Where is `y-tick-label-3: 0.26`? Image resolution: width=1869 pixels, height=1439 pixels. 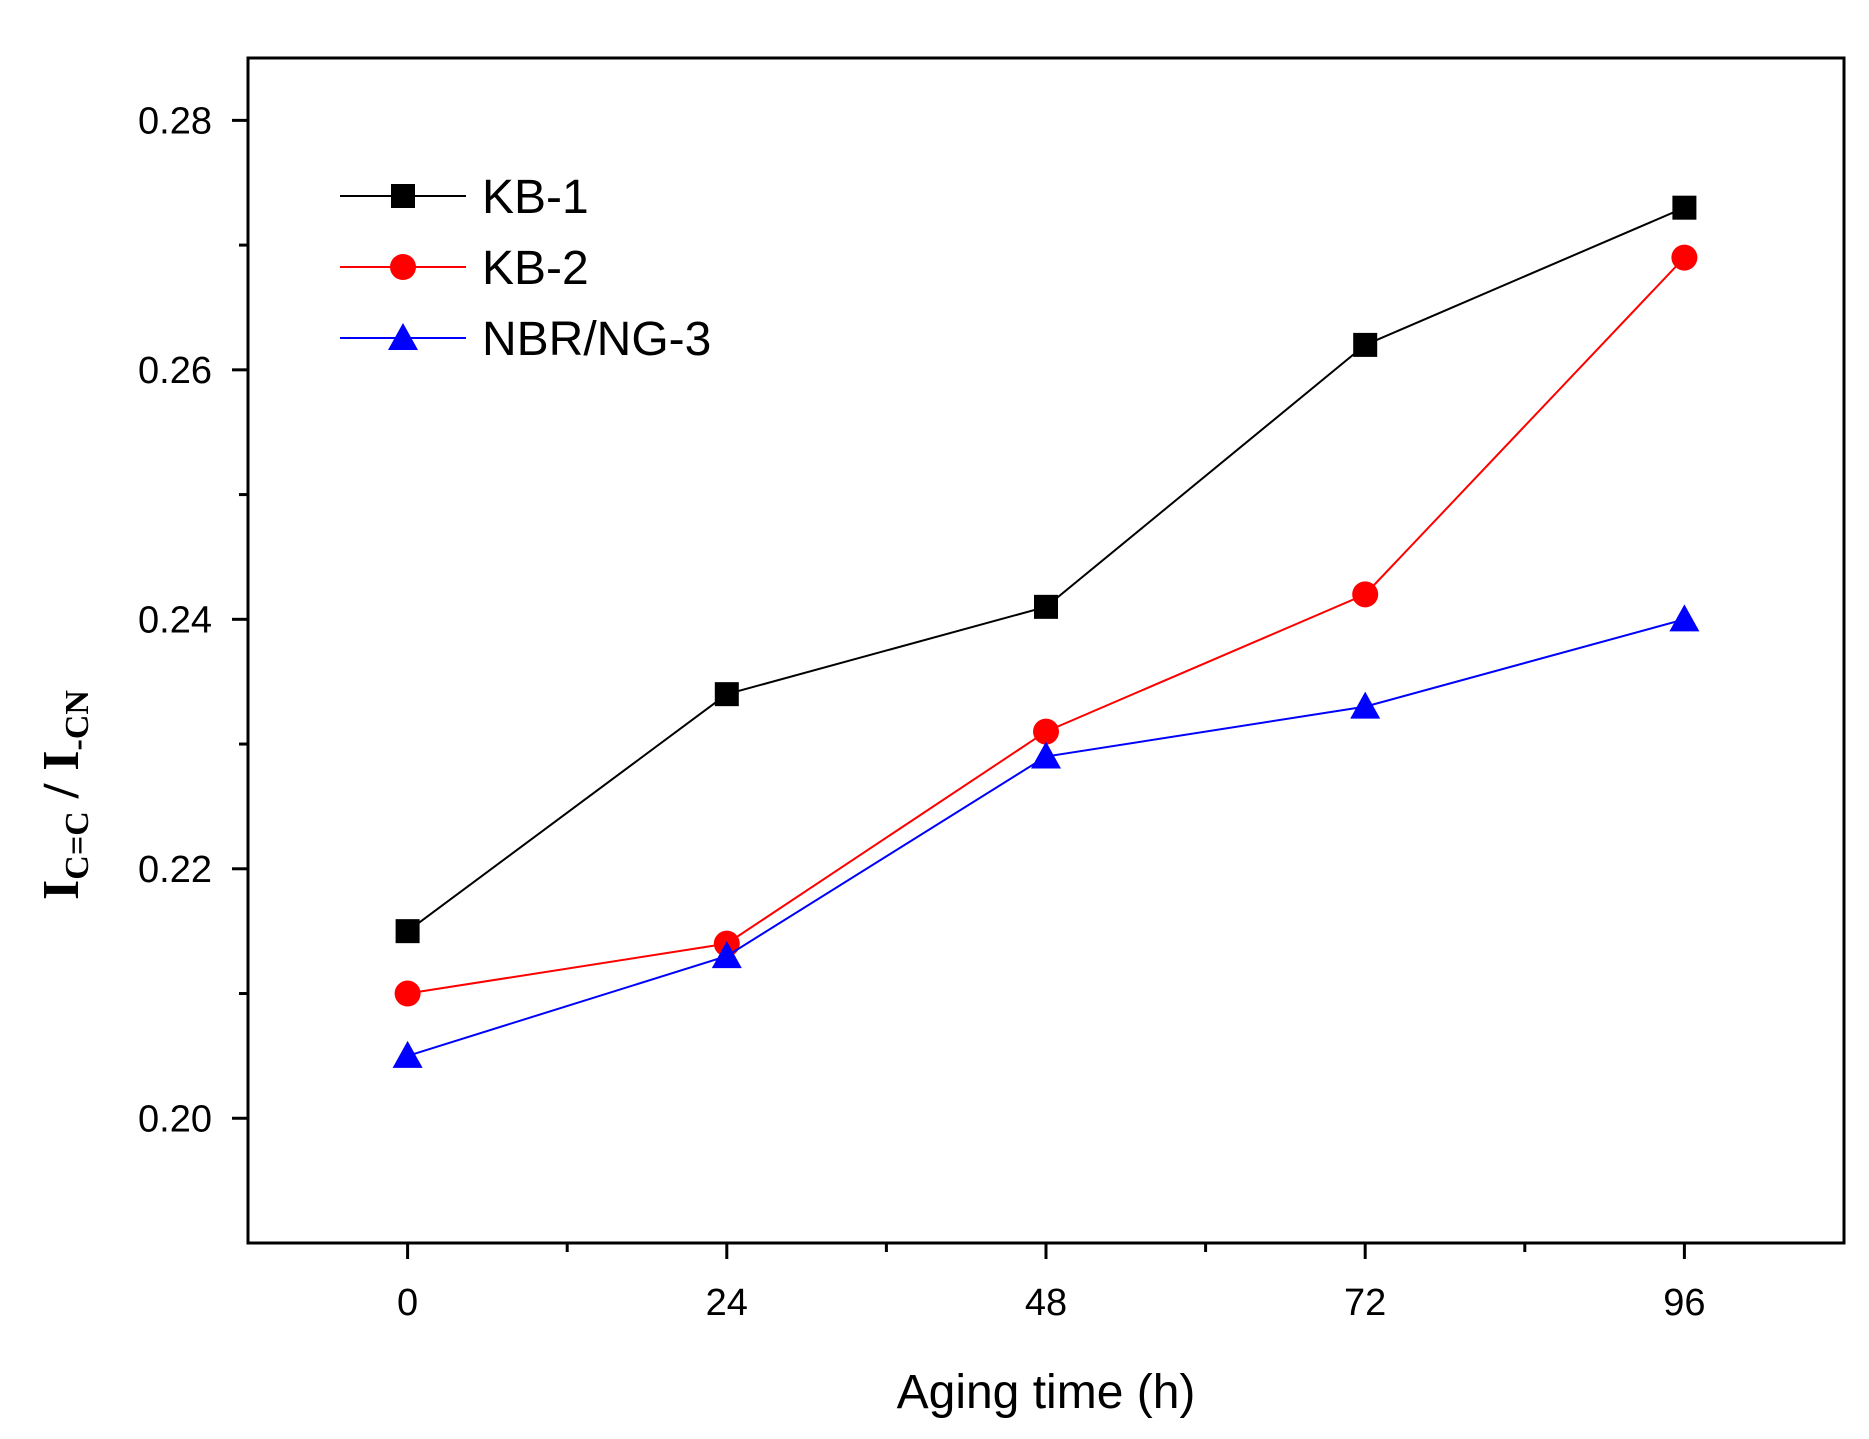
y-tick-label-3: 0.26 is located at coordinates (175, 371).